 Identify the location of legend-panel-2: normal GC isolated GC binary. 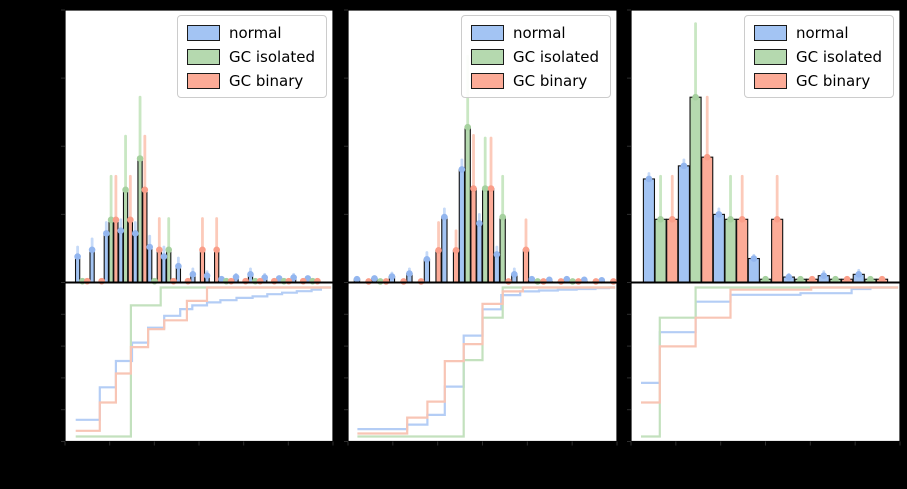
(536, 56).